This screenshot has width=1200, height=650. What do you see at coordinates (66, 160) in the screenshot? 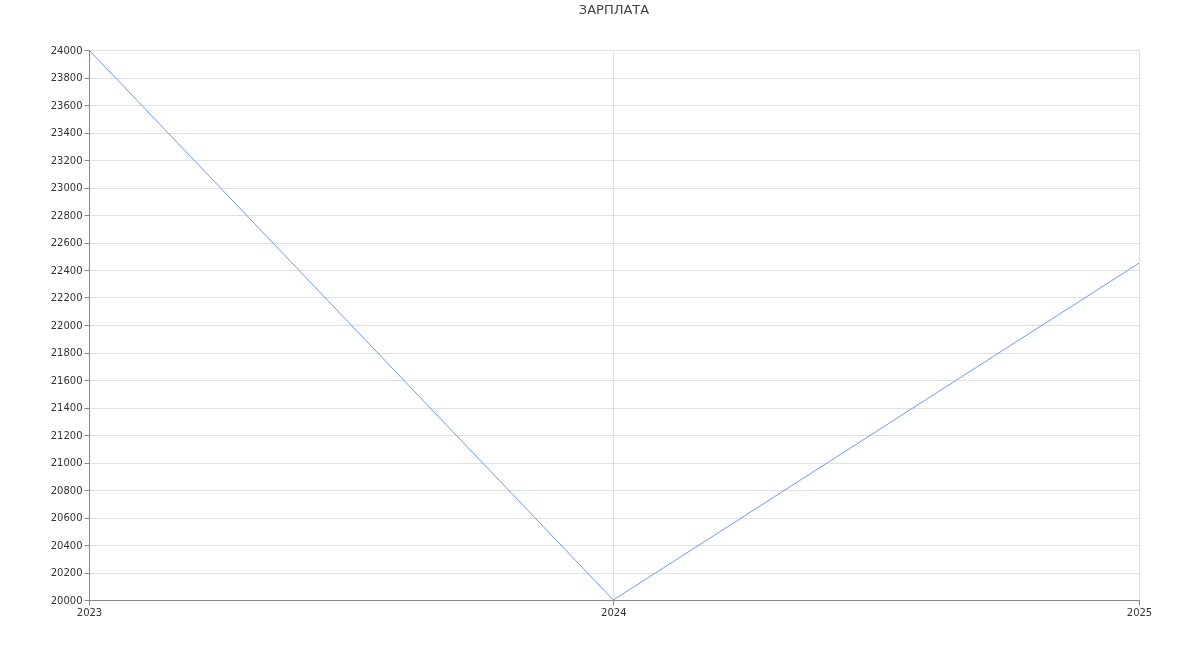
I see `y-tick-label: 23200` at bounding box center [66, 160].